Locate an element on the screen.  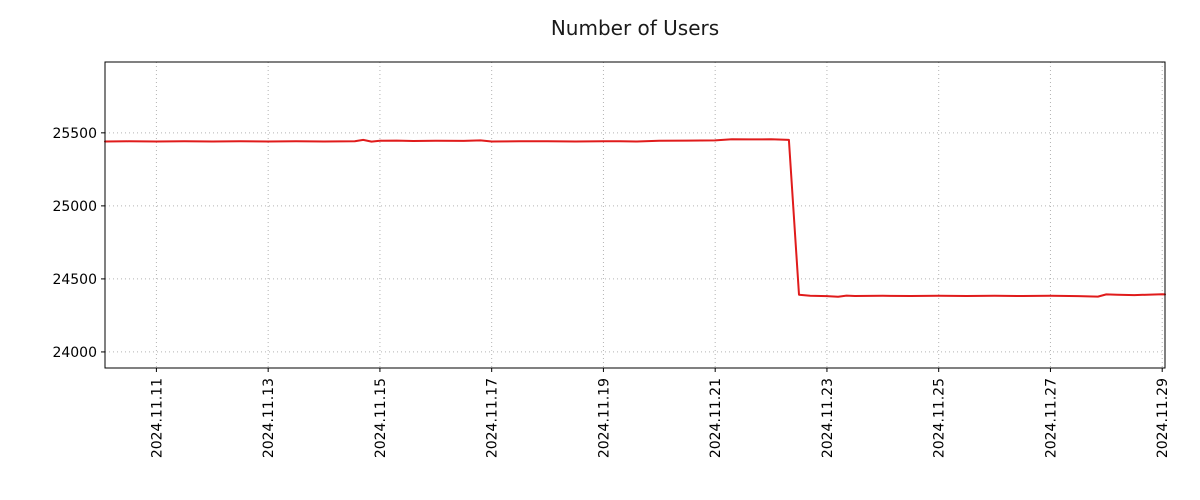
x-tick-label: 2024.11.23 is located at coordinates (828, 418).